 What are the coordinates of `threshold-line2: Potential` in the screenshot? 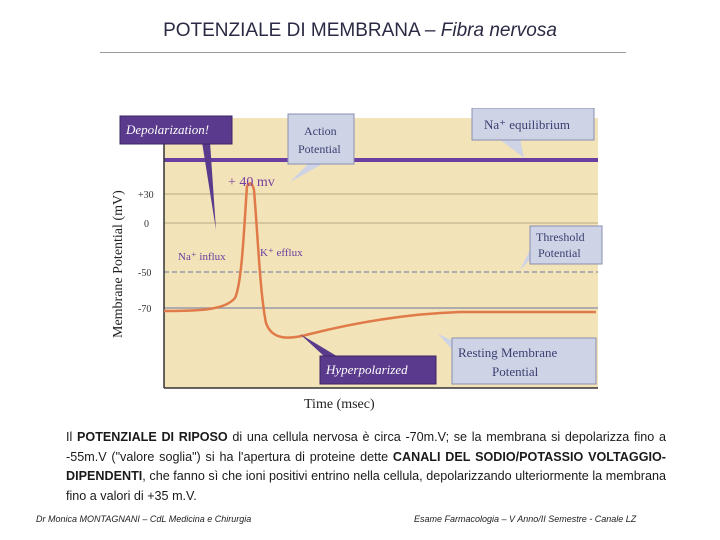 It's located at (559, 253).